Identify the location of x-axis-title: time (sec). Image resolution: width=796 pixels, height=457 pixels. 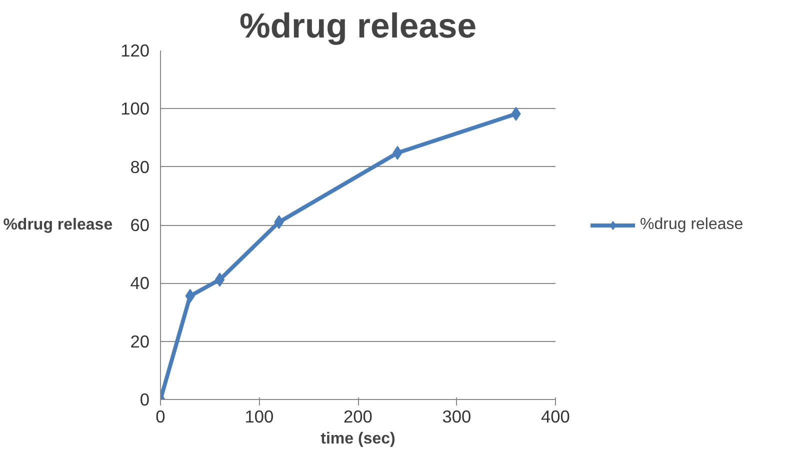
(358, 439).